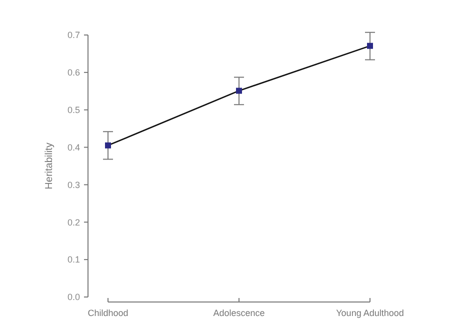 This screenshot has width=449, height=328. Describe the element at coordinates (73, 259) in the screenshot. I see `y-tick-label: 0.1` at that location.